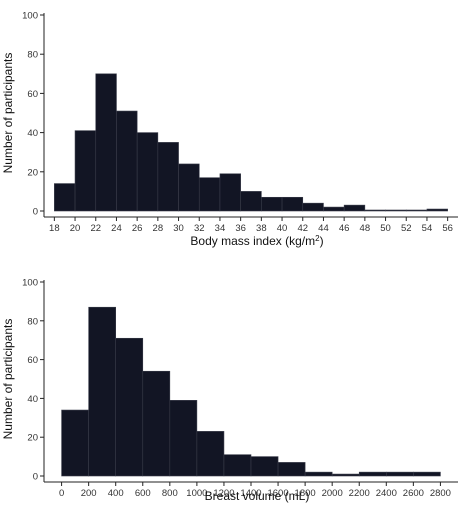  I want to click on x-tick-label: 600, so click(143, 493).